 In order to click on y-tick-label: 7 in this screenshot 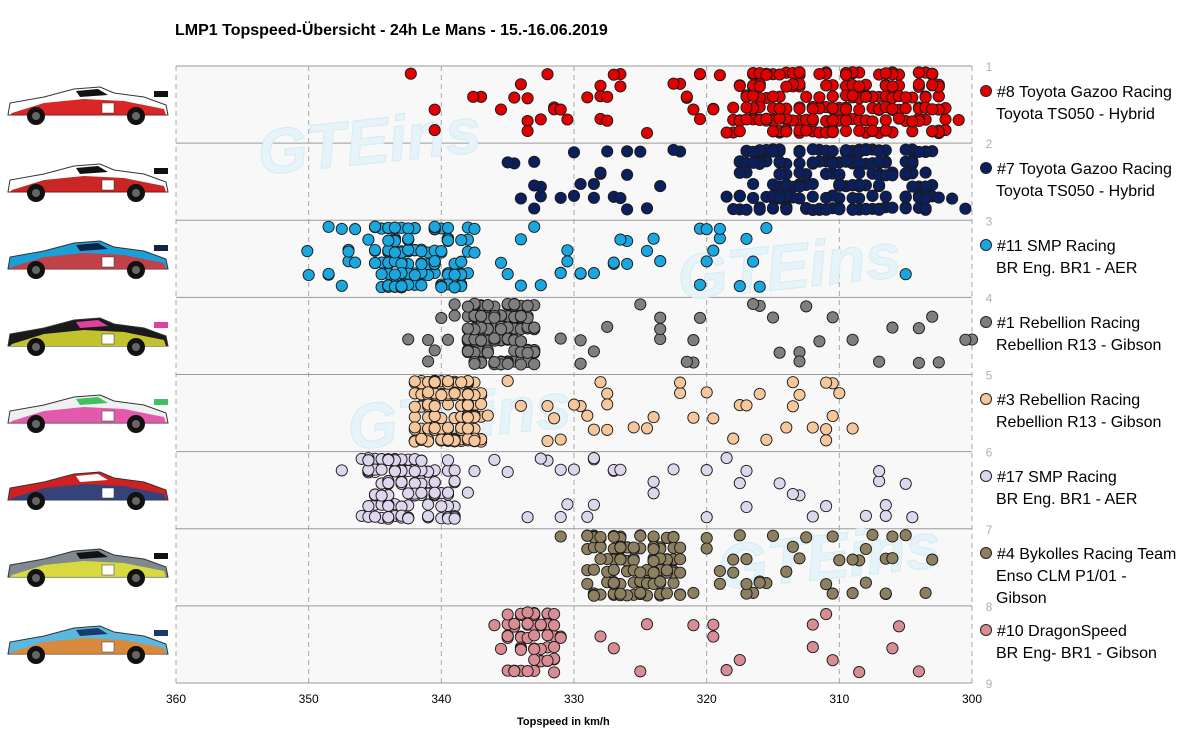, I will do `click(989, 530)`.